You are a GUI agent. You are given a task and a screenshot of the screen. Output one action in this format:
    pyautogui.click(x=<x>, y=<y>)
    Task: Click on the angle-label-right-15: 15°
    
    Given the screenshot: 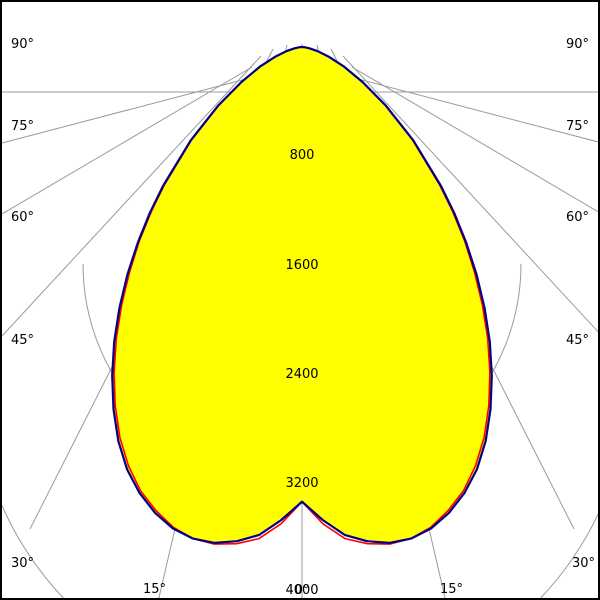 What is the action you would take?
    pyautogui.click(x=451, y=589)
    